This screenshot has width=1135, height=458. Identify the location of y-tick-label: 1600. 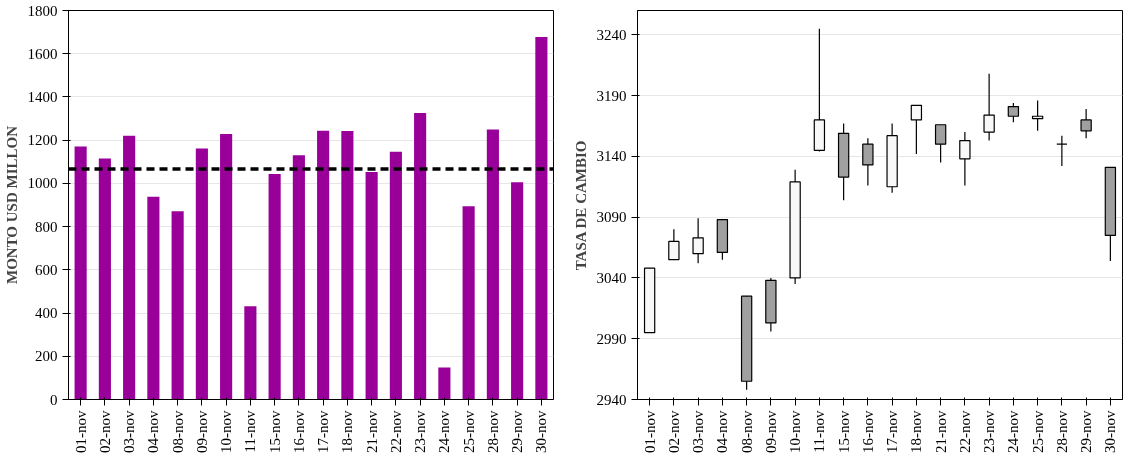
(42, 53).